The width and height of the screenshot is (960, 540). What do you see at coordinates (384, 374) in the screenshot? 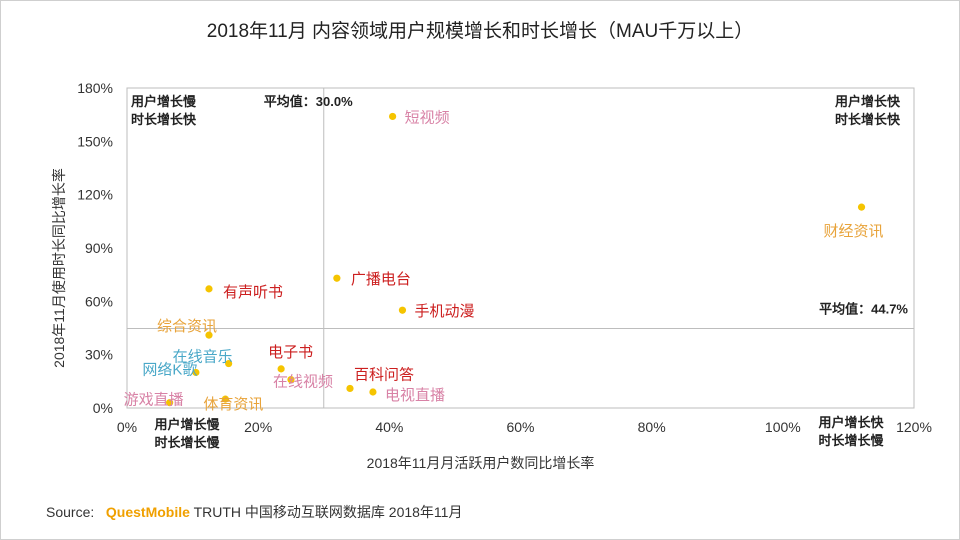
I see `point-label: 百科问答` at bounding box center [384, 374].